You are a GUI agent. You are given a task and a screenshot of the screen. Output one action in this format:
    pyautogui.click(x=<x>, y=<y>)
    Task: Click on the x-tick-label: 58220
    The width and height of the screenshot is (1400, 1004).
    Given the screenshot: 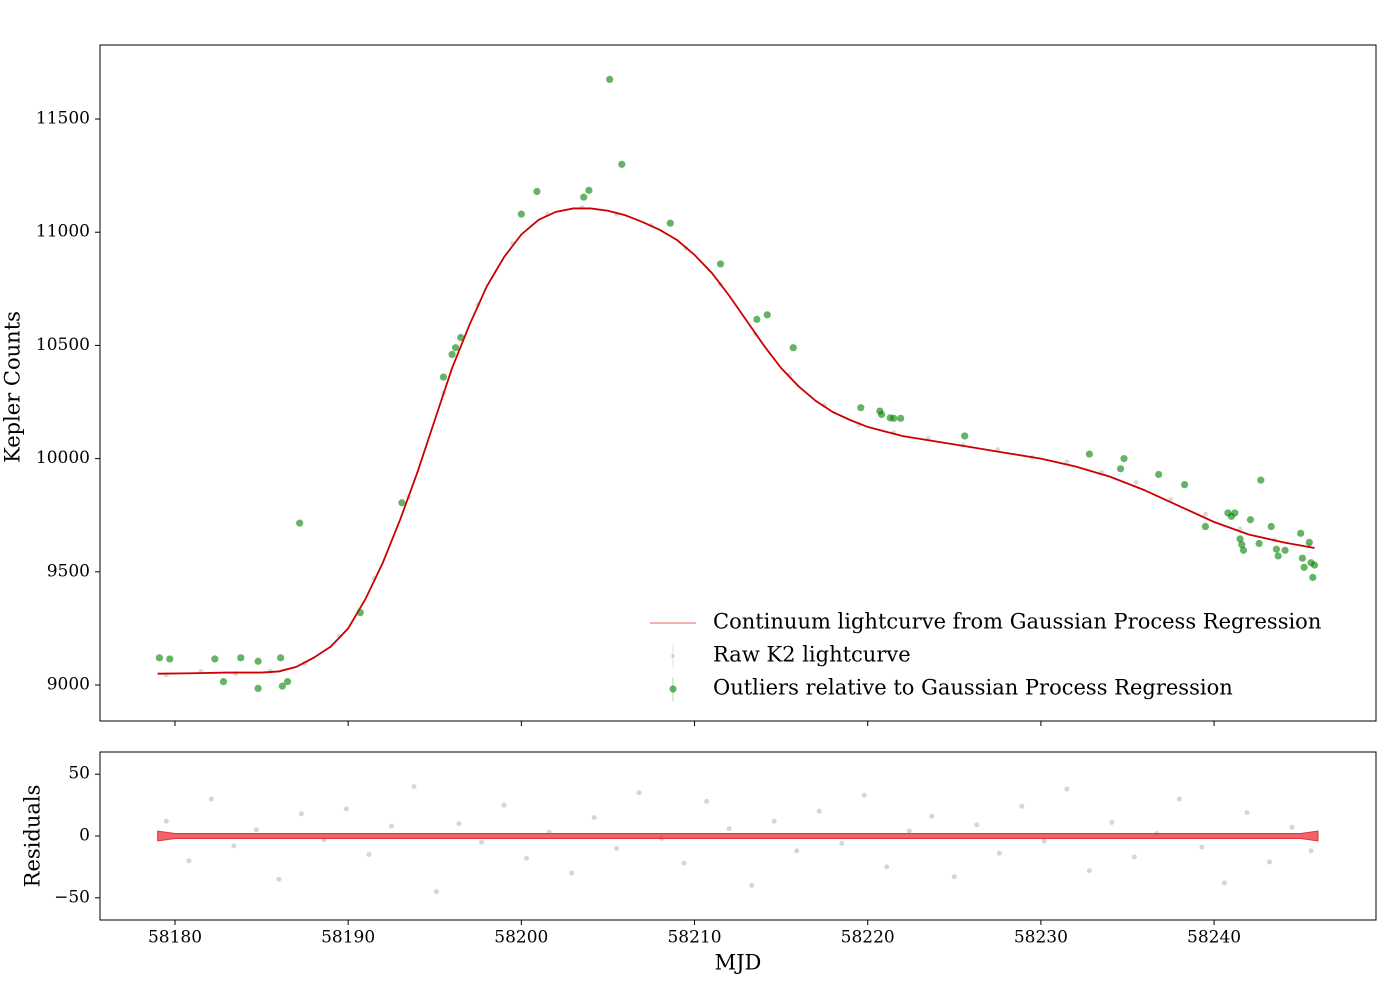 What is the action you would take?
    pyautogui.click(x=868, y=938)
    